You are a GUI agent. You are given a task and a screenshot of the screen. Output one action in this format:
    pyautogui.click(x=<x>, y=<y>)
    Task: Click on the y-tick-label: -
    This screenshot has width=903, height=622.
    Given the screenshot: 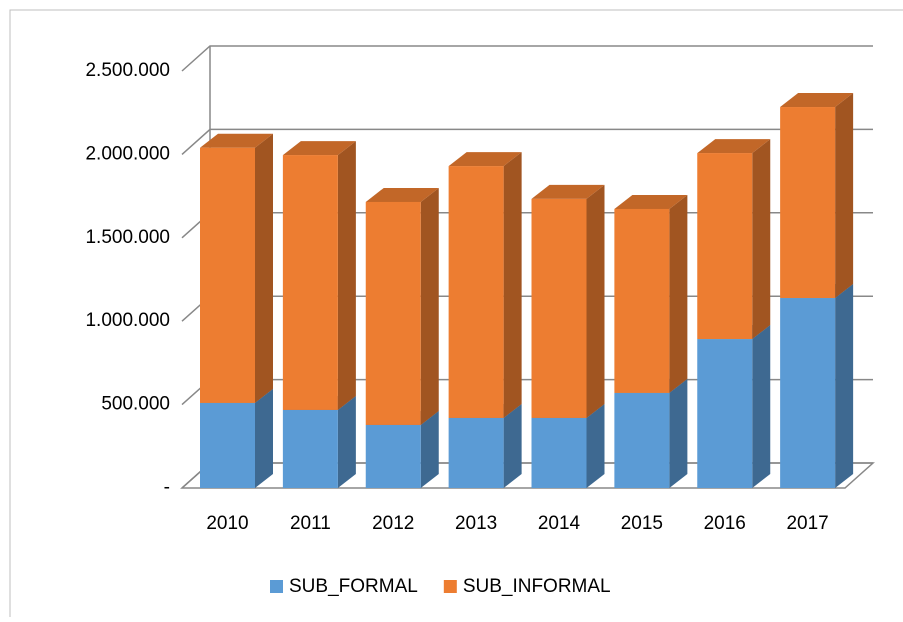 What is the action you would take?
    pyautogui.click(x=167, y=487)
    